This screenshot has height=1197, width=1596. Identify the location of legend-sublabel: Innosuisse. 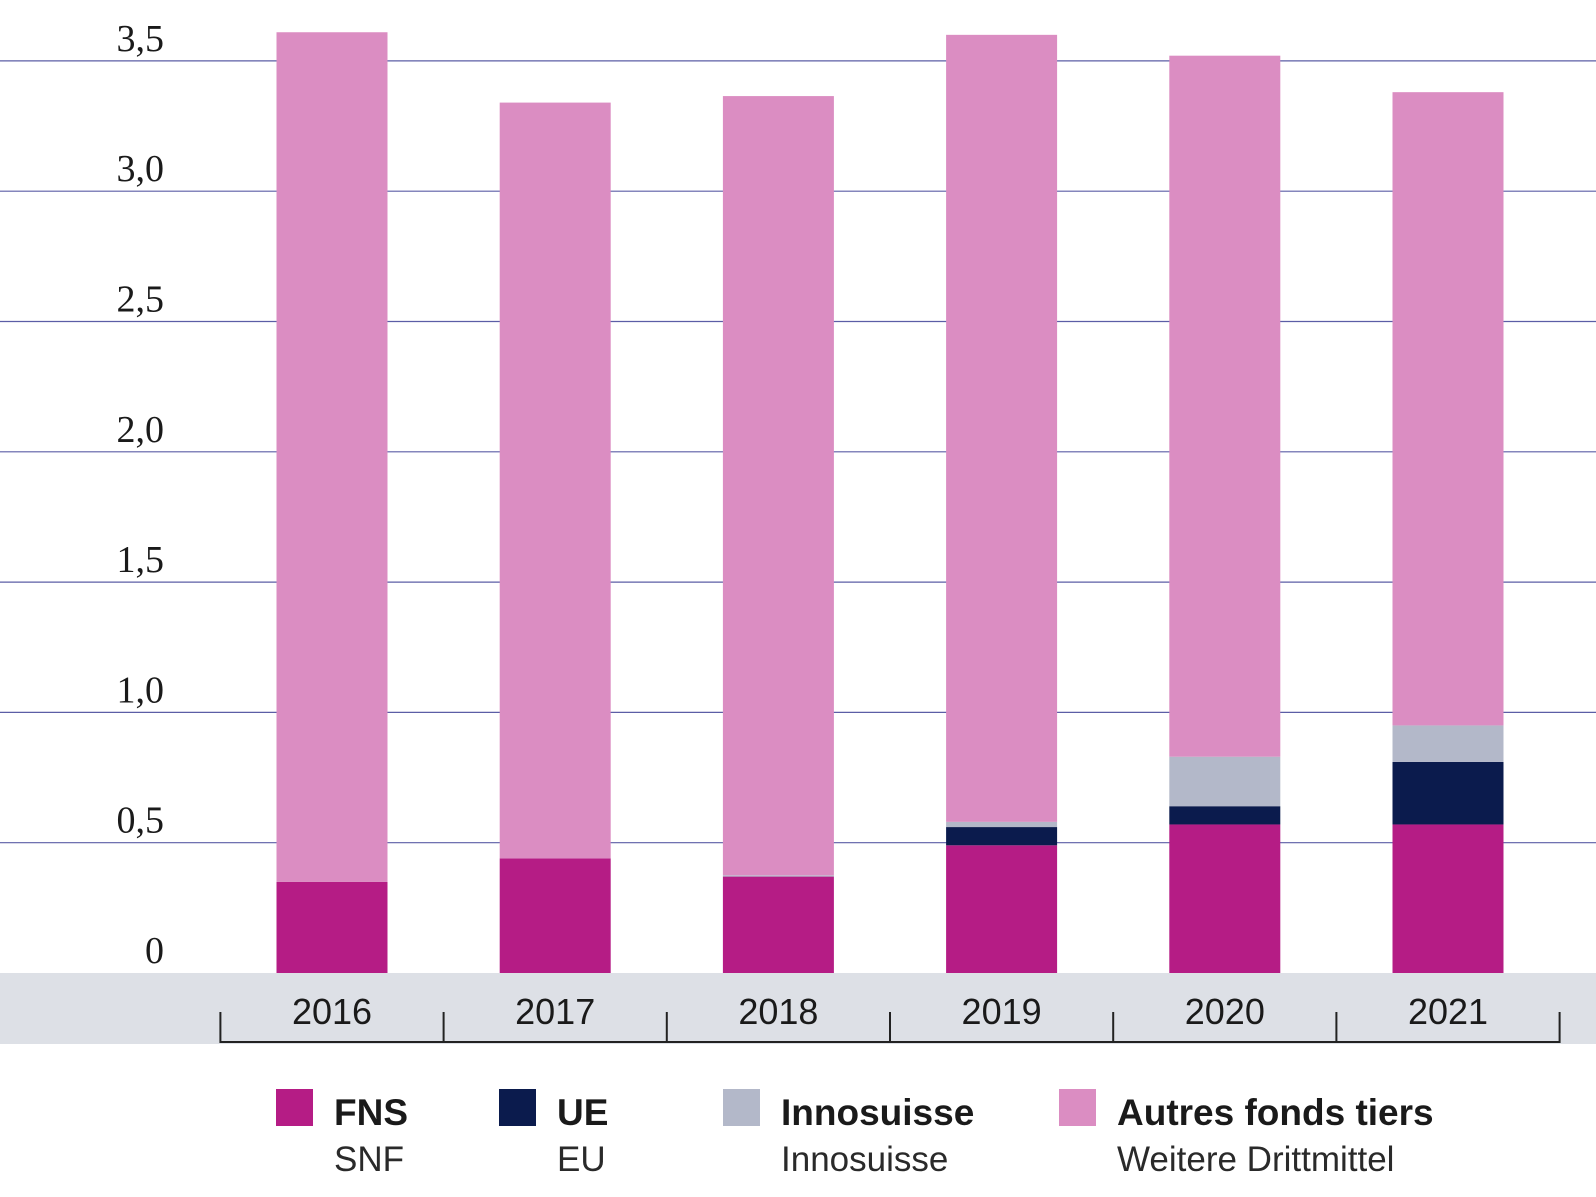
(864, 1159).